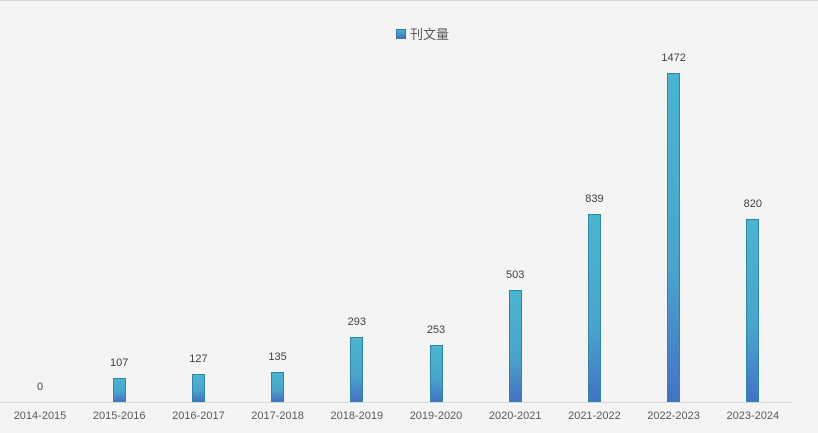  Describe the element at coordinates (594, 416) in the screenshot. I see `x-tick-label: 2021-2022` at that location.